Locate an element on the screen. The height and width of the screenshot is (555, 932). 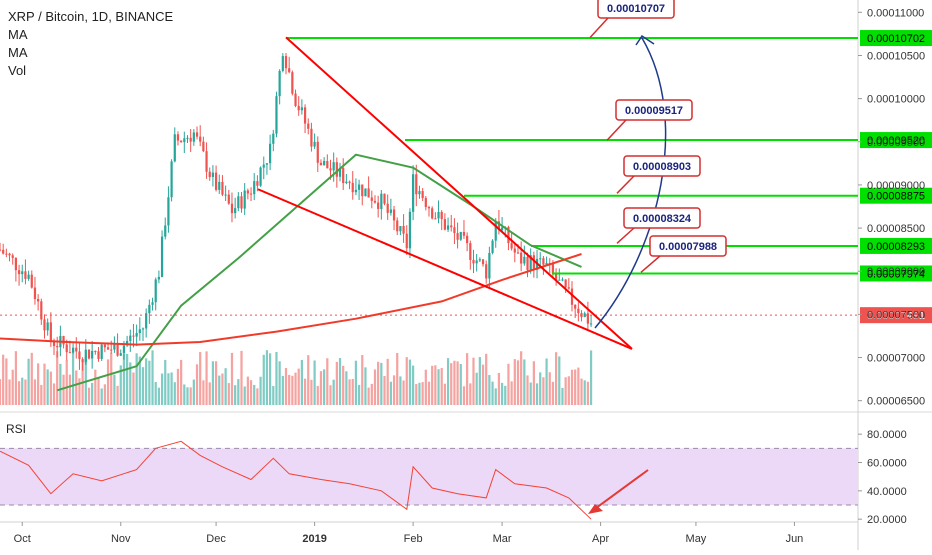
symbol-title: XRP / Bitcoin, 1D, BINANCE is located at coordinates (91, 16).